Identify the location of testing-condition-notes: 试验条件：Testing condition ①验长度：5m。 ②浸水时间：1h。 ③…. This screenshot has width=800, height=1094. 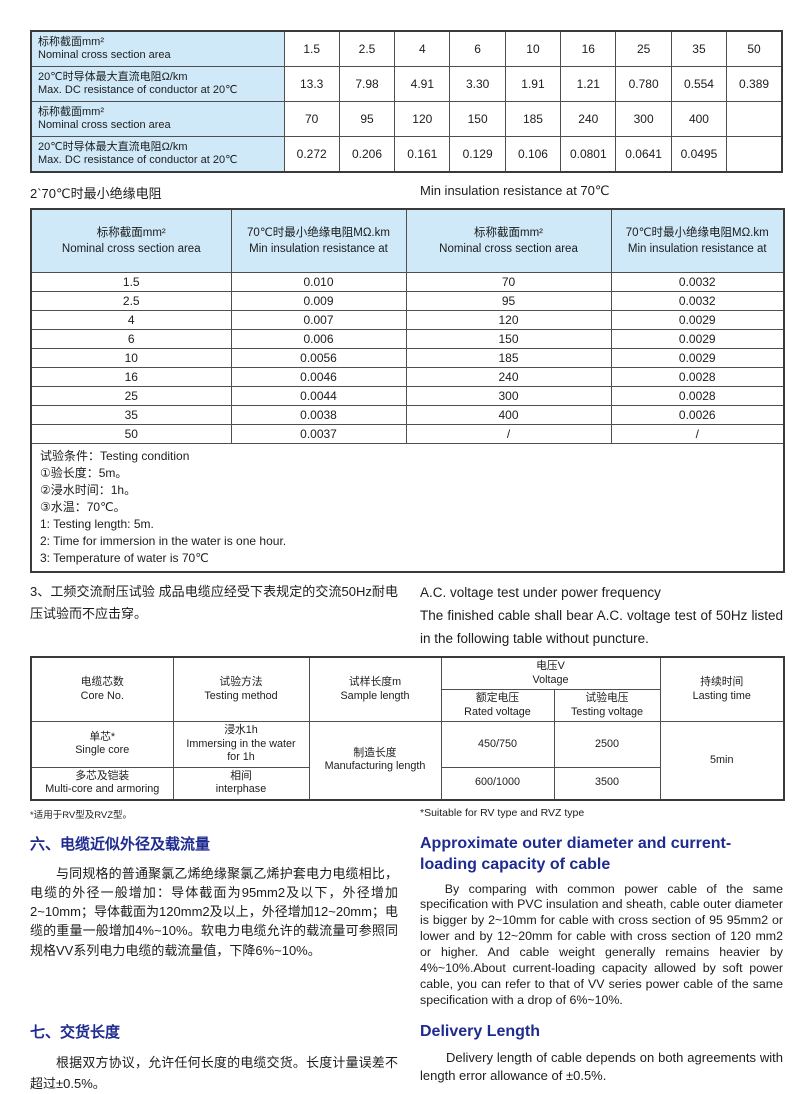
(407, 507).